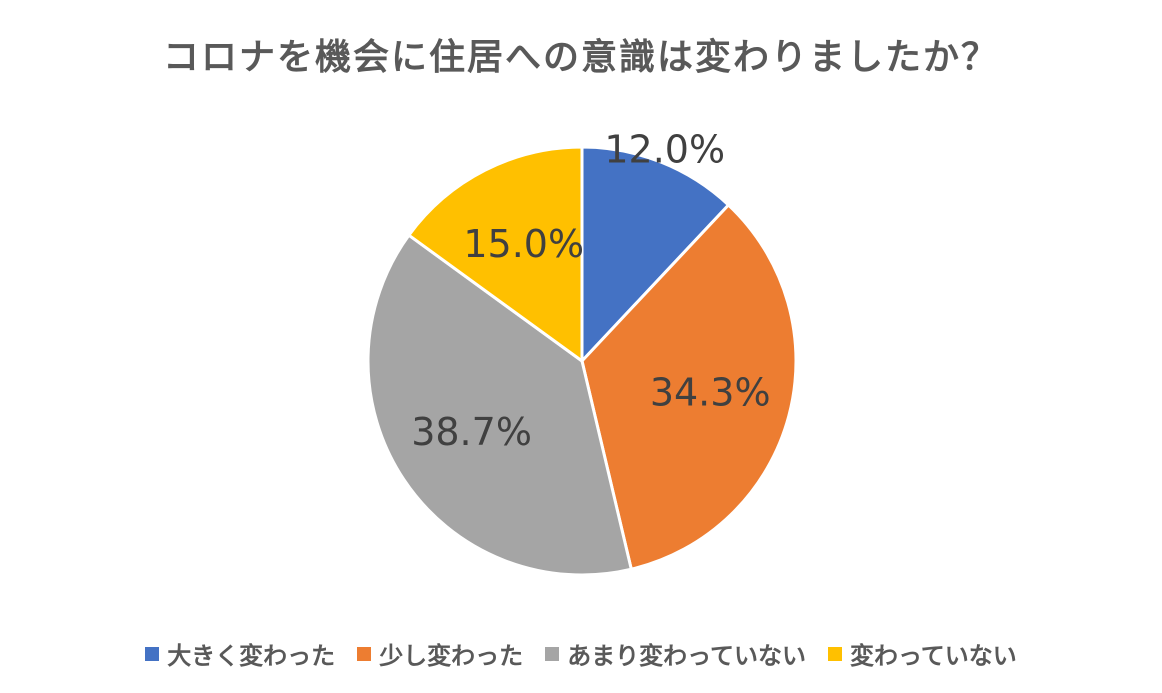 The height and width of the screenshot is (693, 1162). I want to click on legend-item-3: 変わっていない, so click(922, 653).